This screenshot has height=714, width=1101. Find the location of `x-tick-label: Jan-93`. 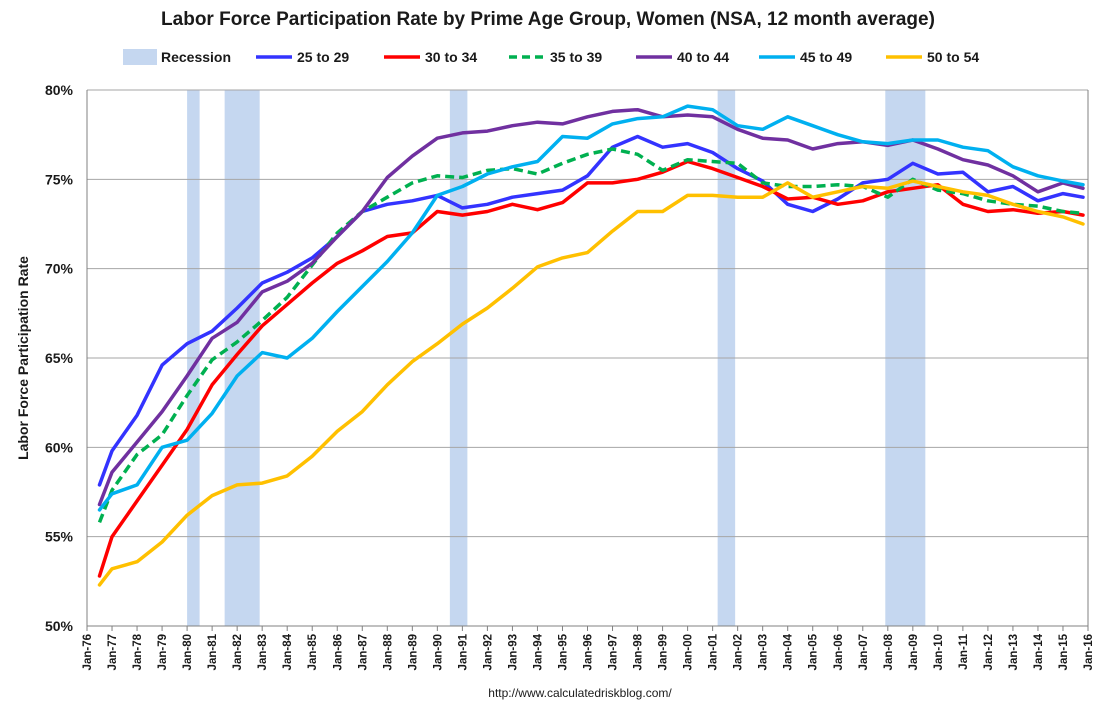

x-tick-label: Jan-93 is located at coordinates (513, 652).